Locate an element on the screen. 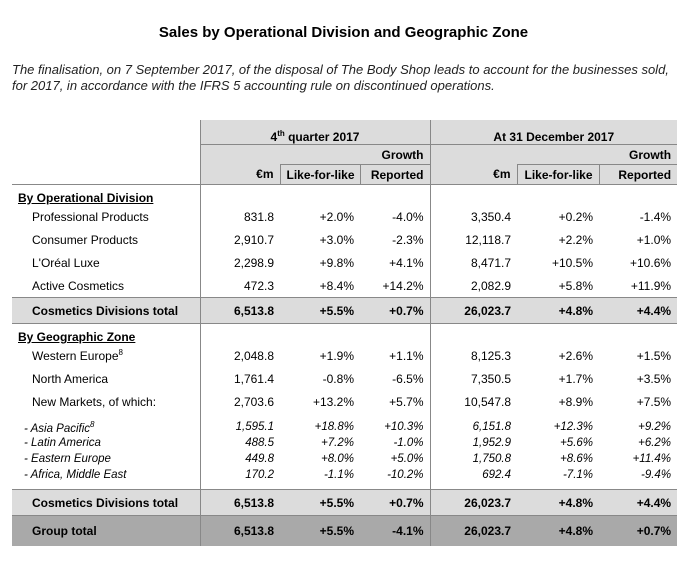 Image resolution: width=687 pixels, height=561 pixels. cell-y-lfl: +10.5% is located at coordinates (572, 262).